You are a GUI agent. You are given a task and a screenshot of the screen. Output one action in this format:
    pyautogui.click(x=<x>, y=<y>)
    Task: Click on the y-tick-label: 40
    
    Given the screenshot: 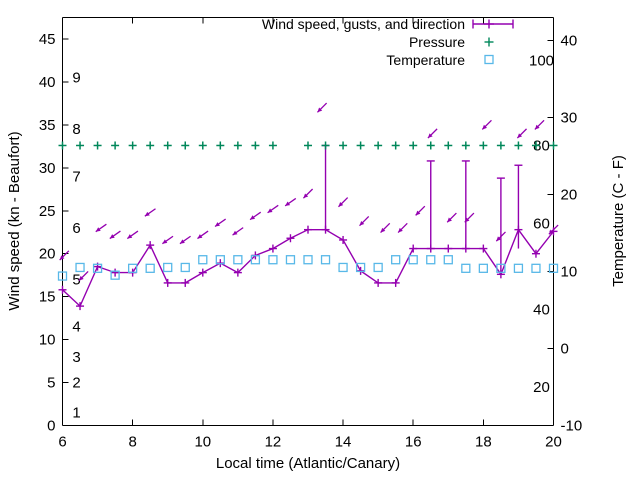 What is the action you would take?
    pyautogui.click(x=47, y=82)
    